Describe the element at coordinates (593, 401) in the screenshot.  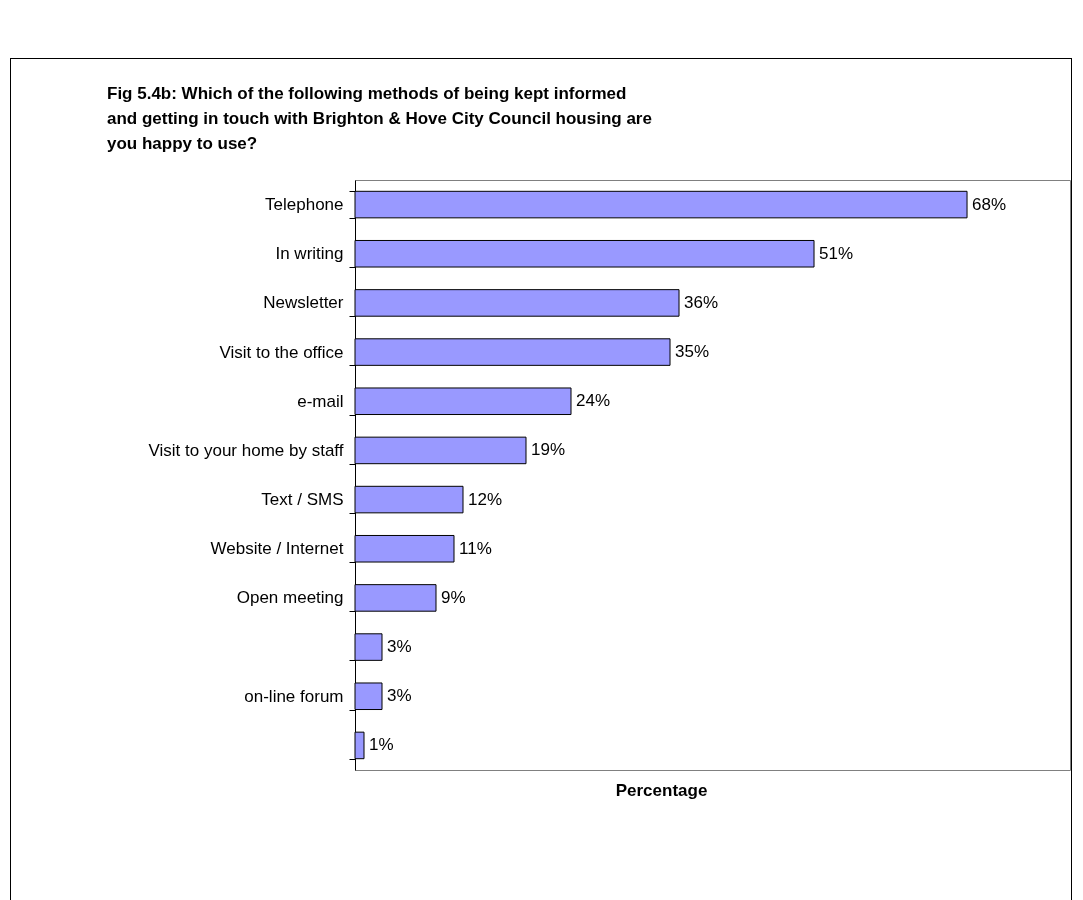
I see `data-label: 24%` at that location.